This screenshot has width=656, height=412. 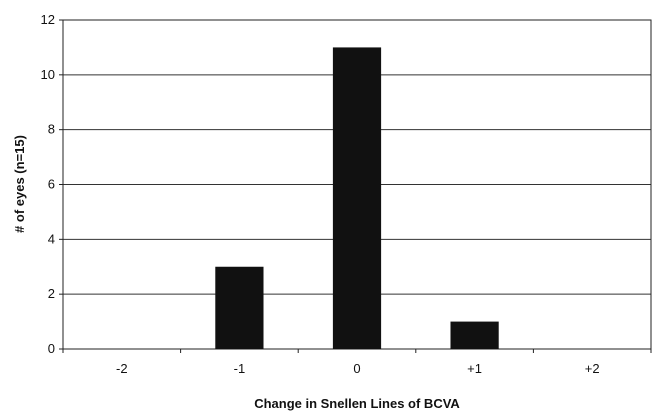 What do you see at coordinates (51, 129) in the screenshot?
I see `y-tick-label: 8` at bounding box center [51, 129].